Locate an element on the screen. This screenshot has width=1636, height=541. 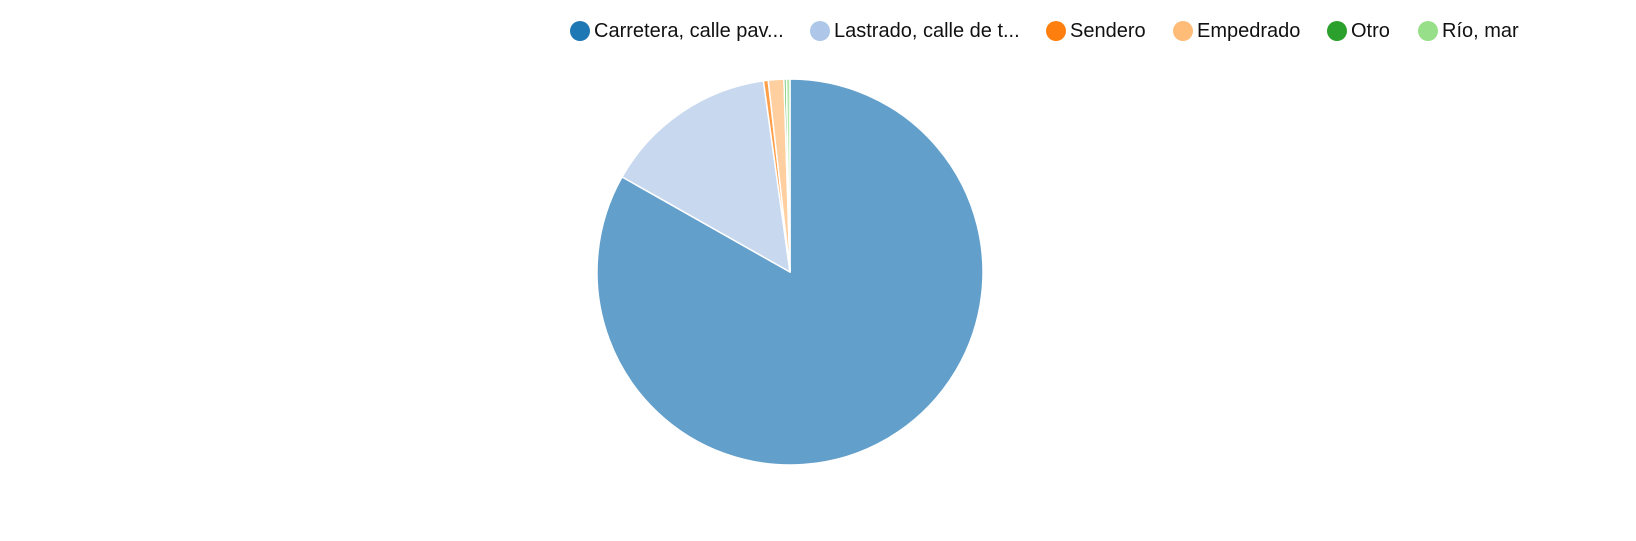
legend-label-empedrado: Empedrado is located at coordinates (1249, 31).